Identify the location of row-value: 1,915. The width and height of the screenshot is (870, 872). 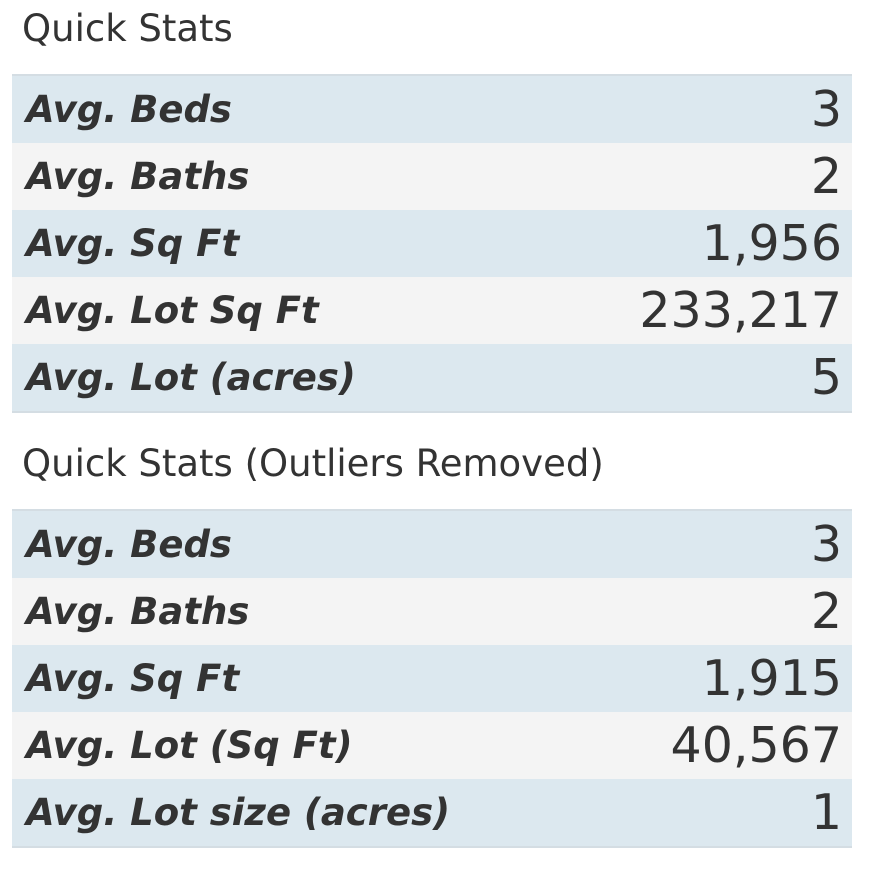
(771, 678).